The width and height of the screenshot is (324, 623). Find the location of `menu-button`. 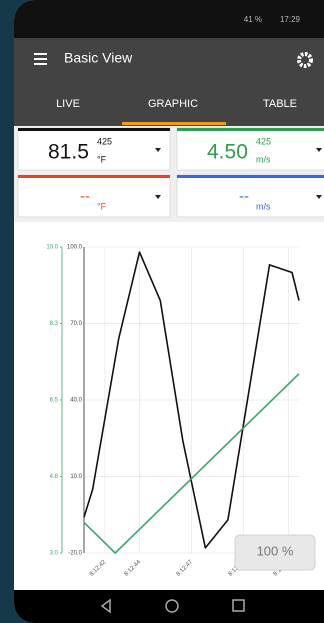

menu-button is located at coordinates (40, 59).